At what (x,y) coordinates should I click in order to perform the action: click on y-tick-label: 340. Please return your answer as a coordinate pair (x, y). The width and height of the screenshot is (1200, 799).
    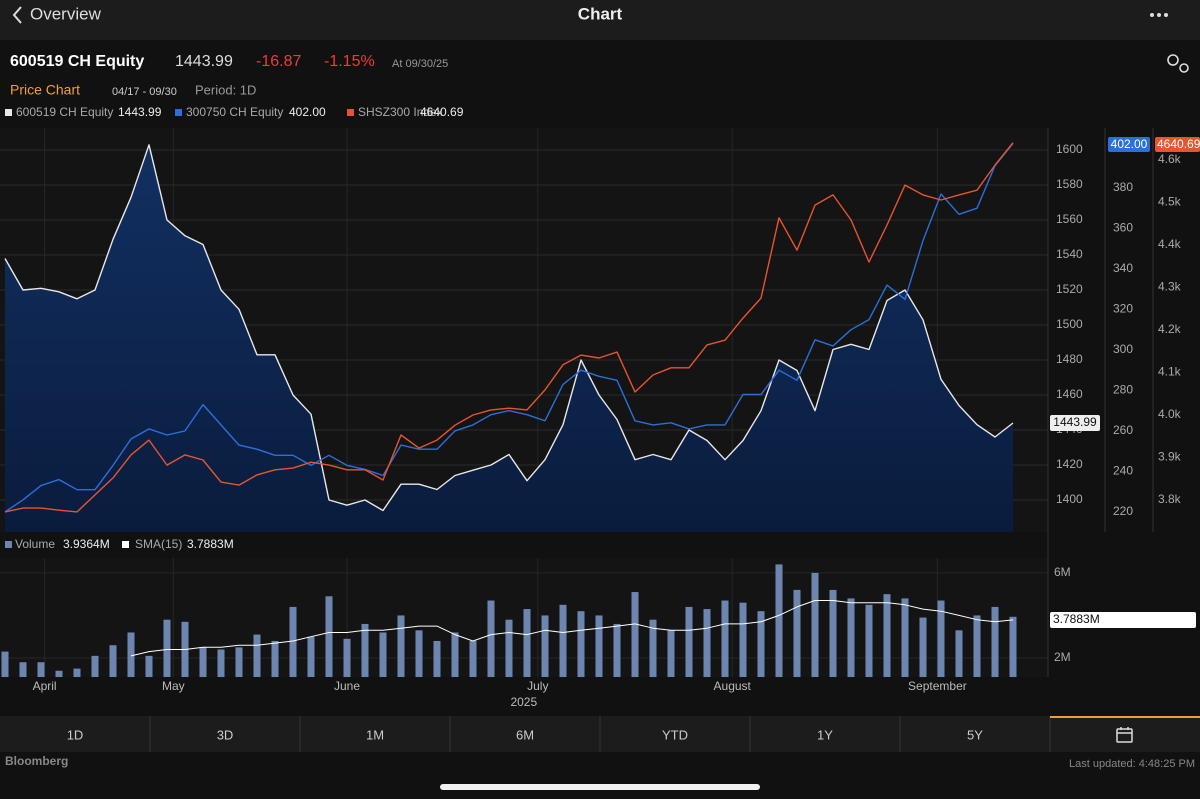
    Looking at the image, I should click on (1123, 268).